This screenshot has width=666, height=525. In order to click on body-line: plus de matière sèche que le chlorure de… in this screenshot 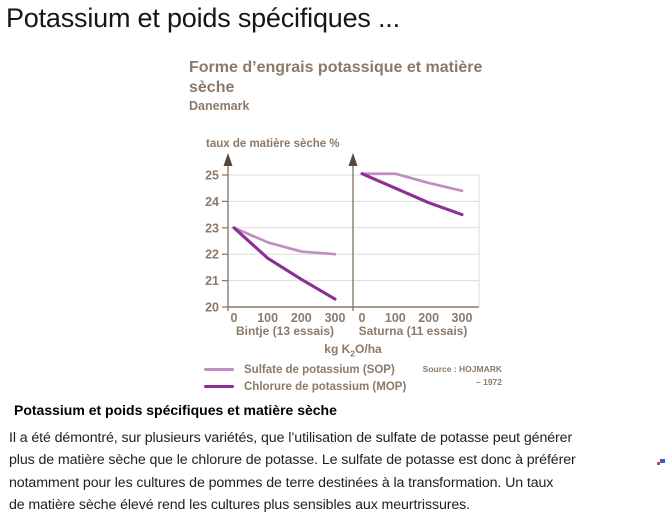, I will do `click(292, 460)`.